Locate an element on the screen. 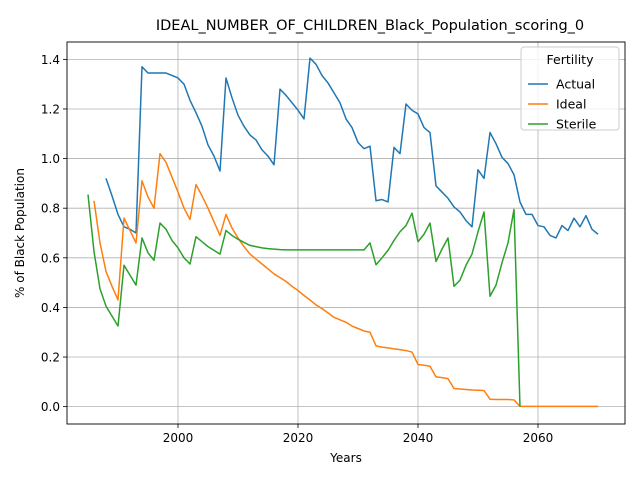 The height and width of the screenshot is (480, 640). x-axis-label: Years is located at coordinates (345, 458).